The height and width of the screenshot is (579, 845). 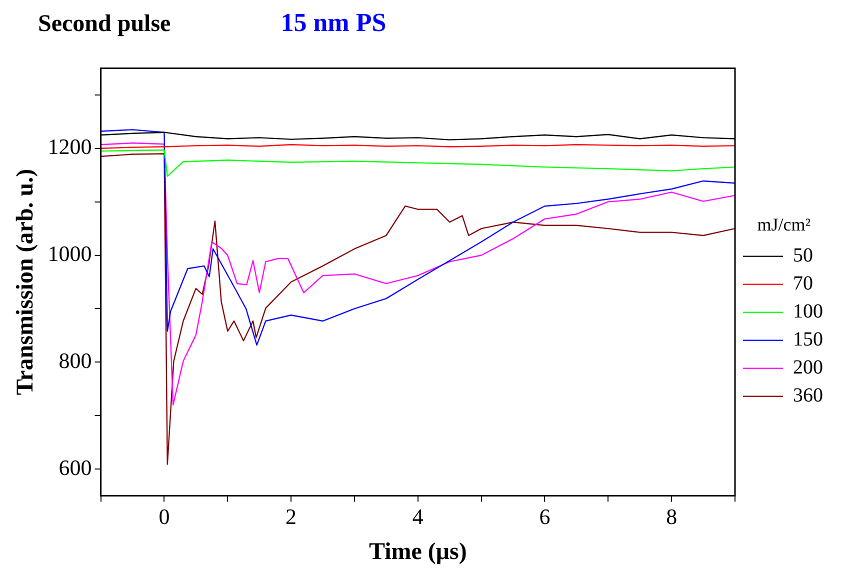 What do you see at coordinates (803, 283) in the screenshot?
I see `legend-label: 70` at bounding box center [803, 283].